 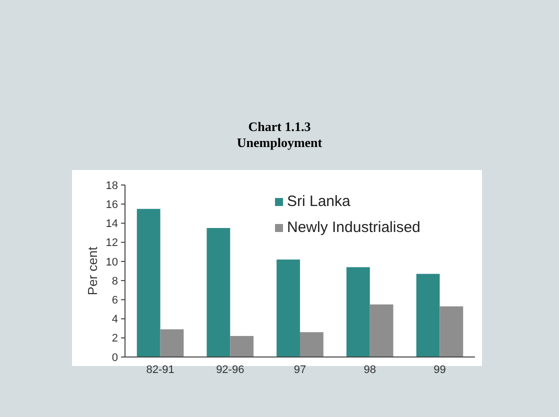 What do you see at coordinates (300, 370) in the screenshot?
I see `x-tick-label: 97` at bounding box center [300, 370].